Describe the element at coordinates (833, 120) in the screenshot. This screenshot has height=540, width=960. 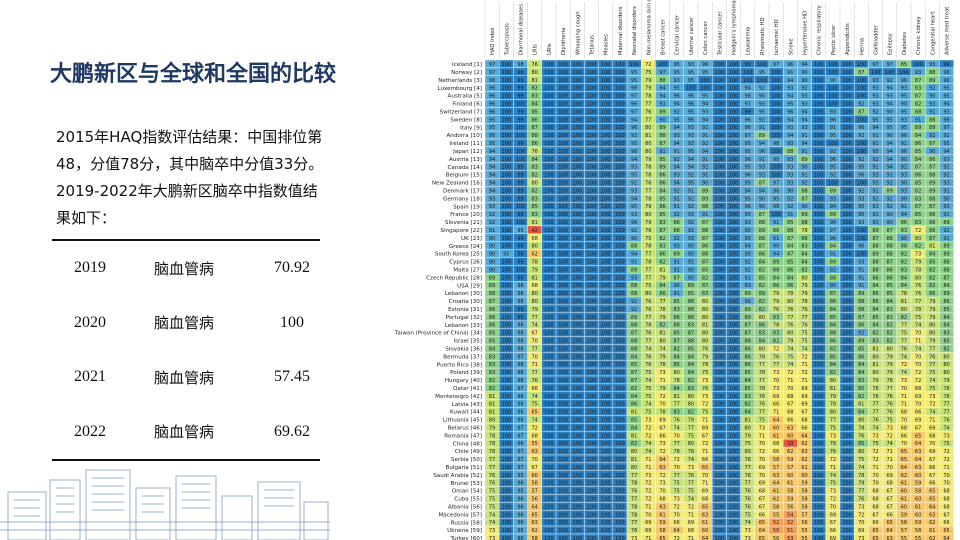
I see `cell-value: 96` at that location.